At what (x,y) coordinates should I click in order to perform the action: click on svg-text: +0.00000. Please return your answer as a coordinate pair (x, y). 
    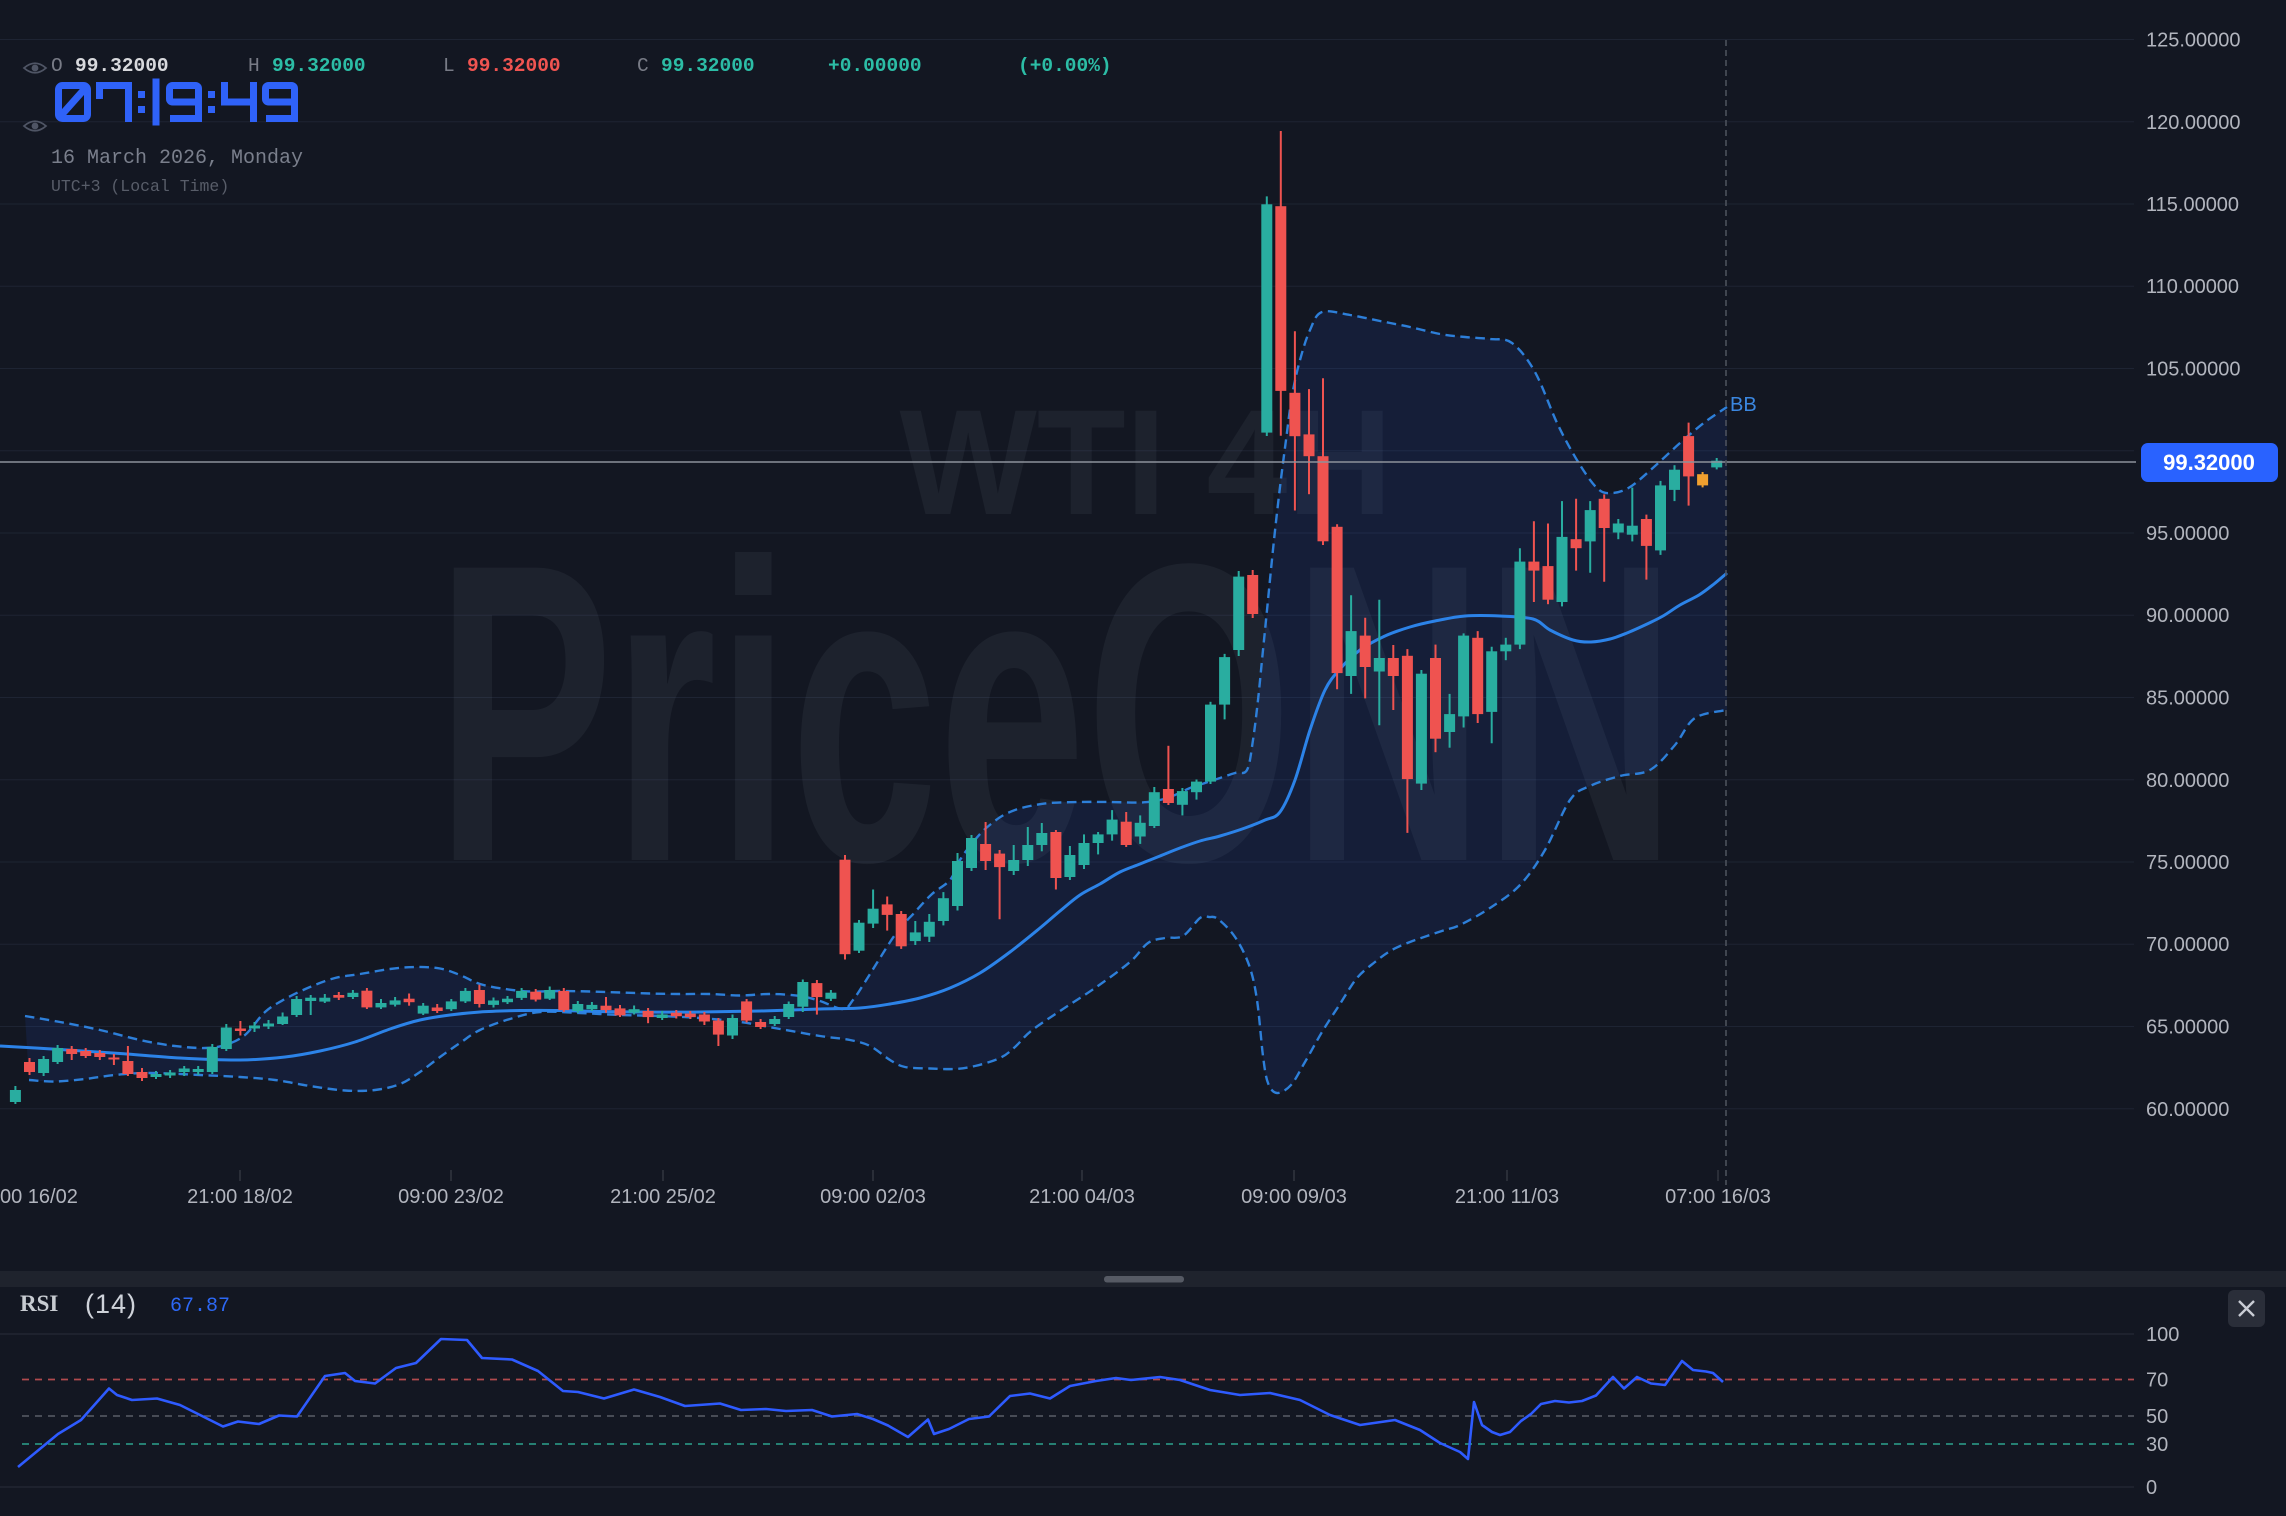
    Looking at the image, I should click on (875, 66).